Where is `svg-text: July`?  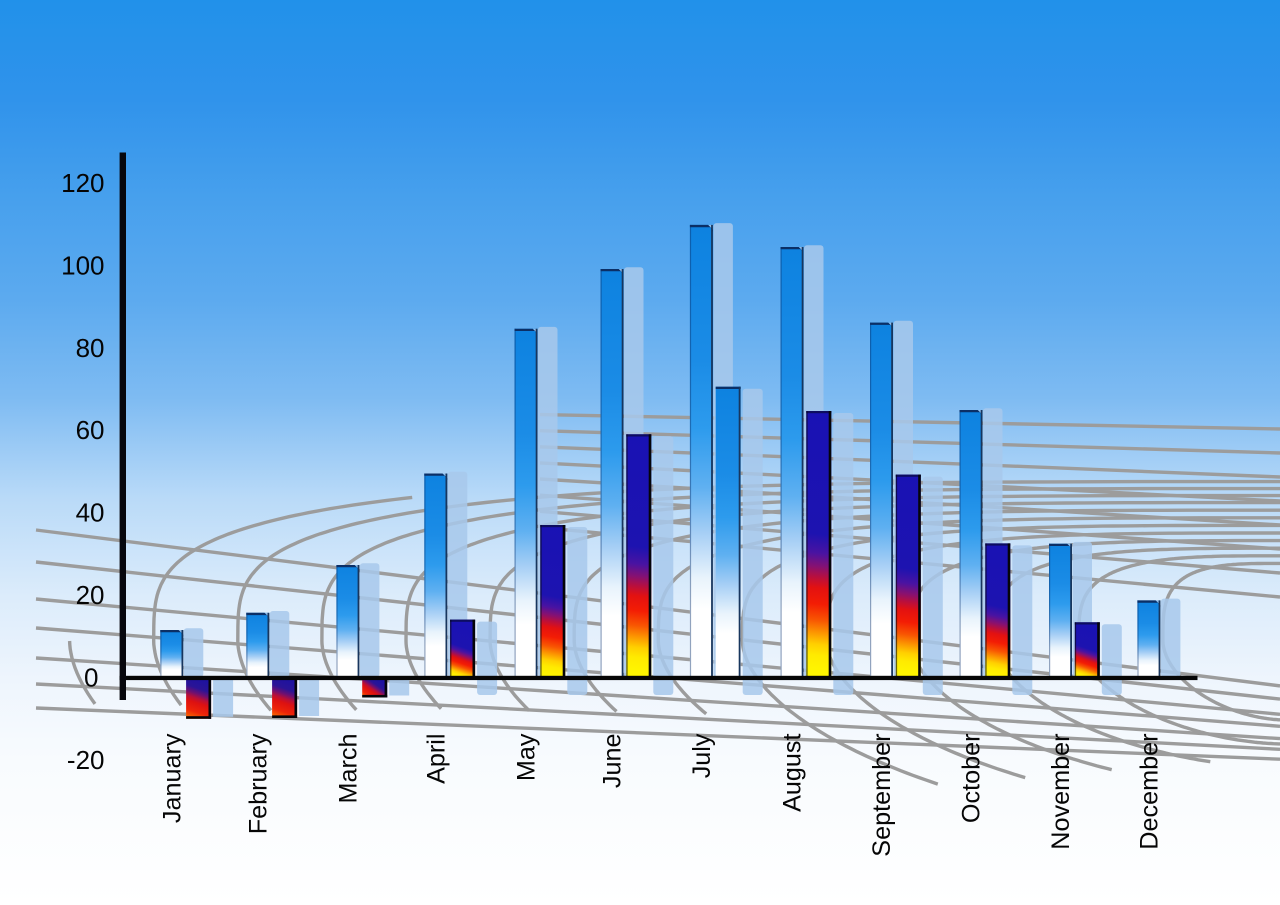
svg-text: July is located at coordinates (702, 755).